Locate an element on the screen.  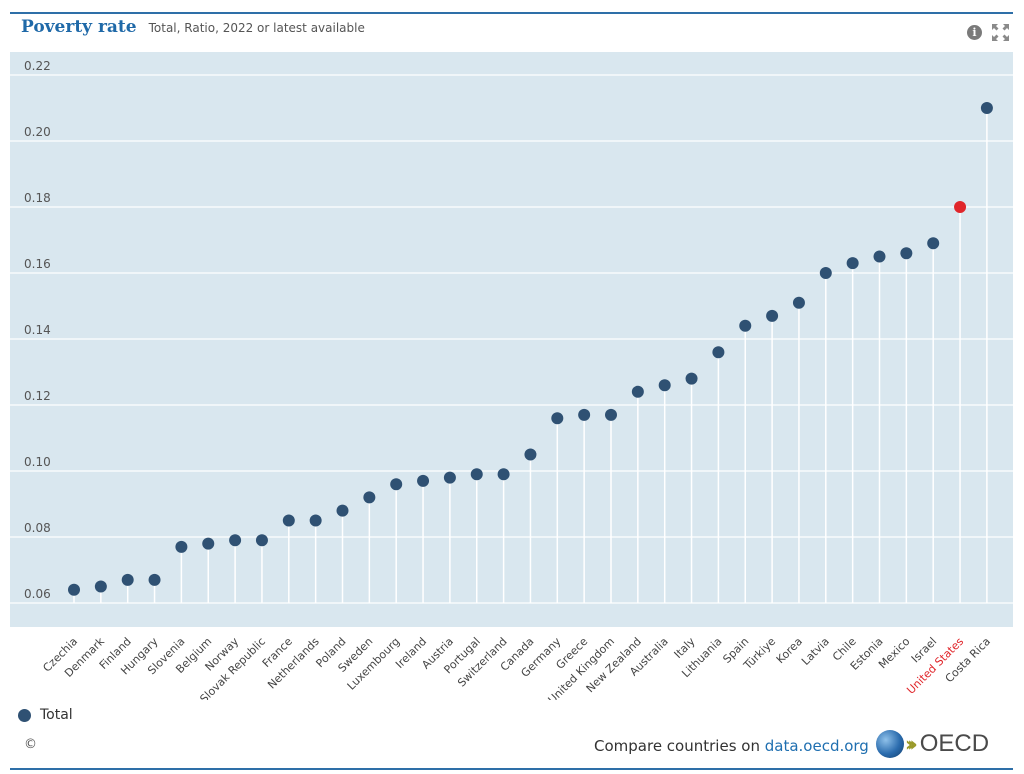
y-tick-label: 0.08 is located at coordinates (37, 528).